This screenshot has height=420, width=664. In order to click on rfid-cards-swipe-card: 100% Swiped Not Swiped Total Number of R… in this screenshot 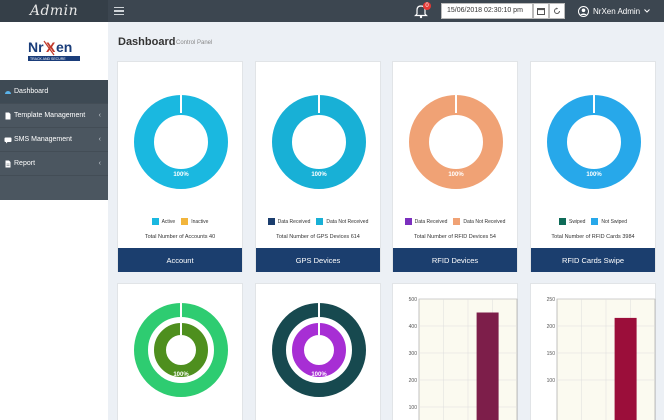, I will do `click(593, 166)`.